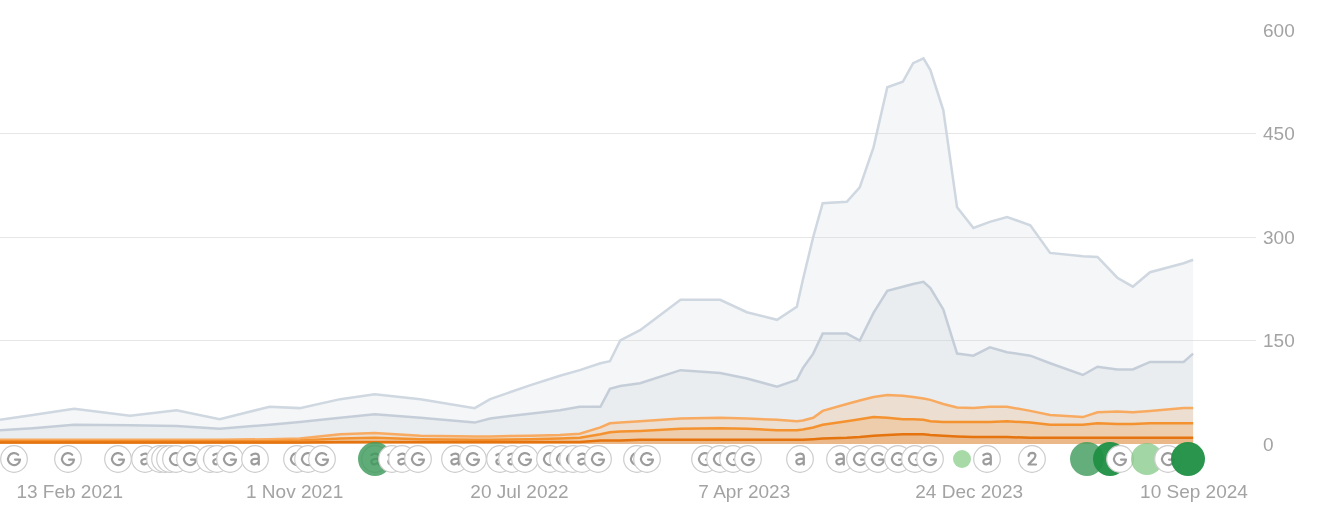 The image size is (1318, 506). I want to click on x-tick-label: 7 Apr 2023, so click(744, 491).